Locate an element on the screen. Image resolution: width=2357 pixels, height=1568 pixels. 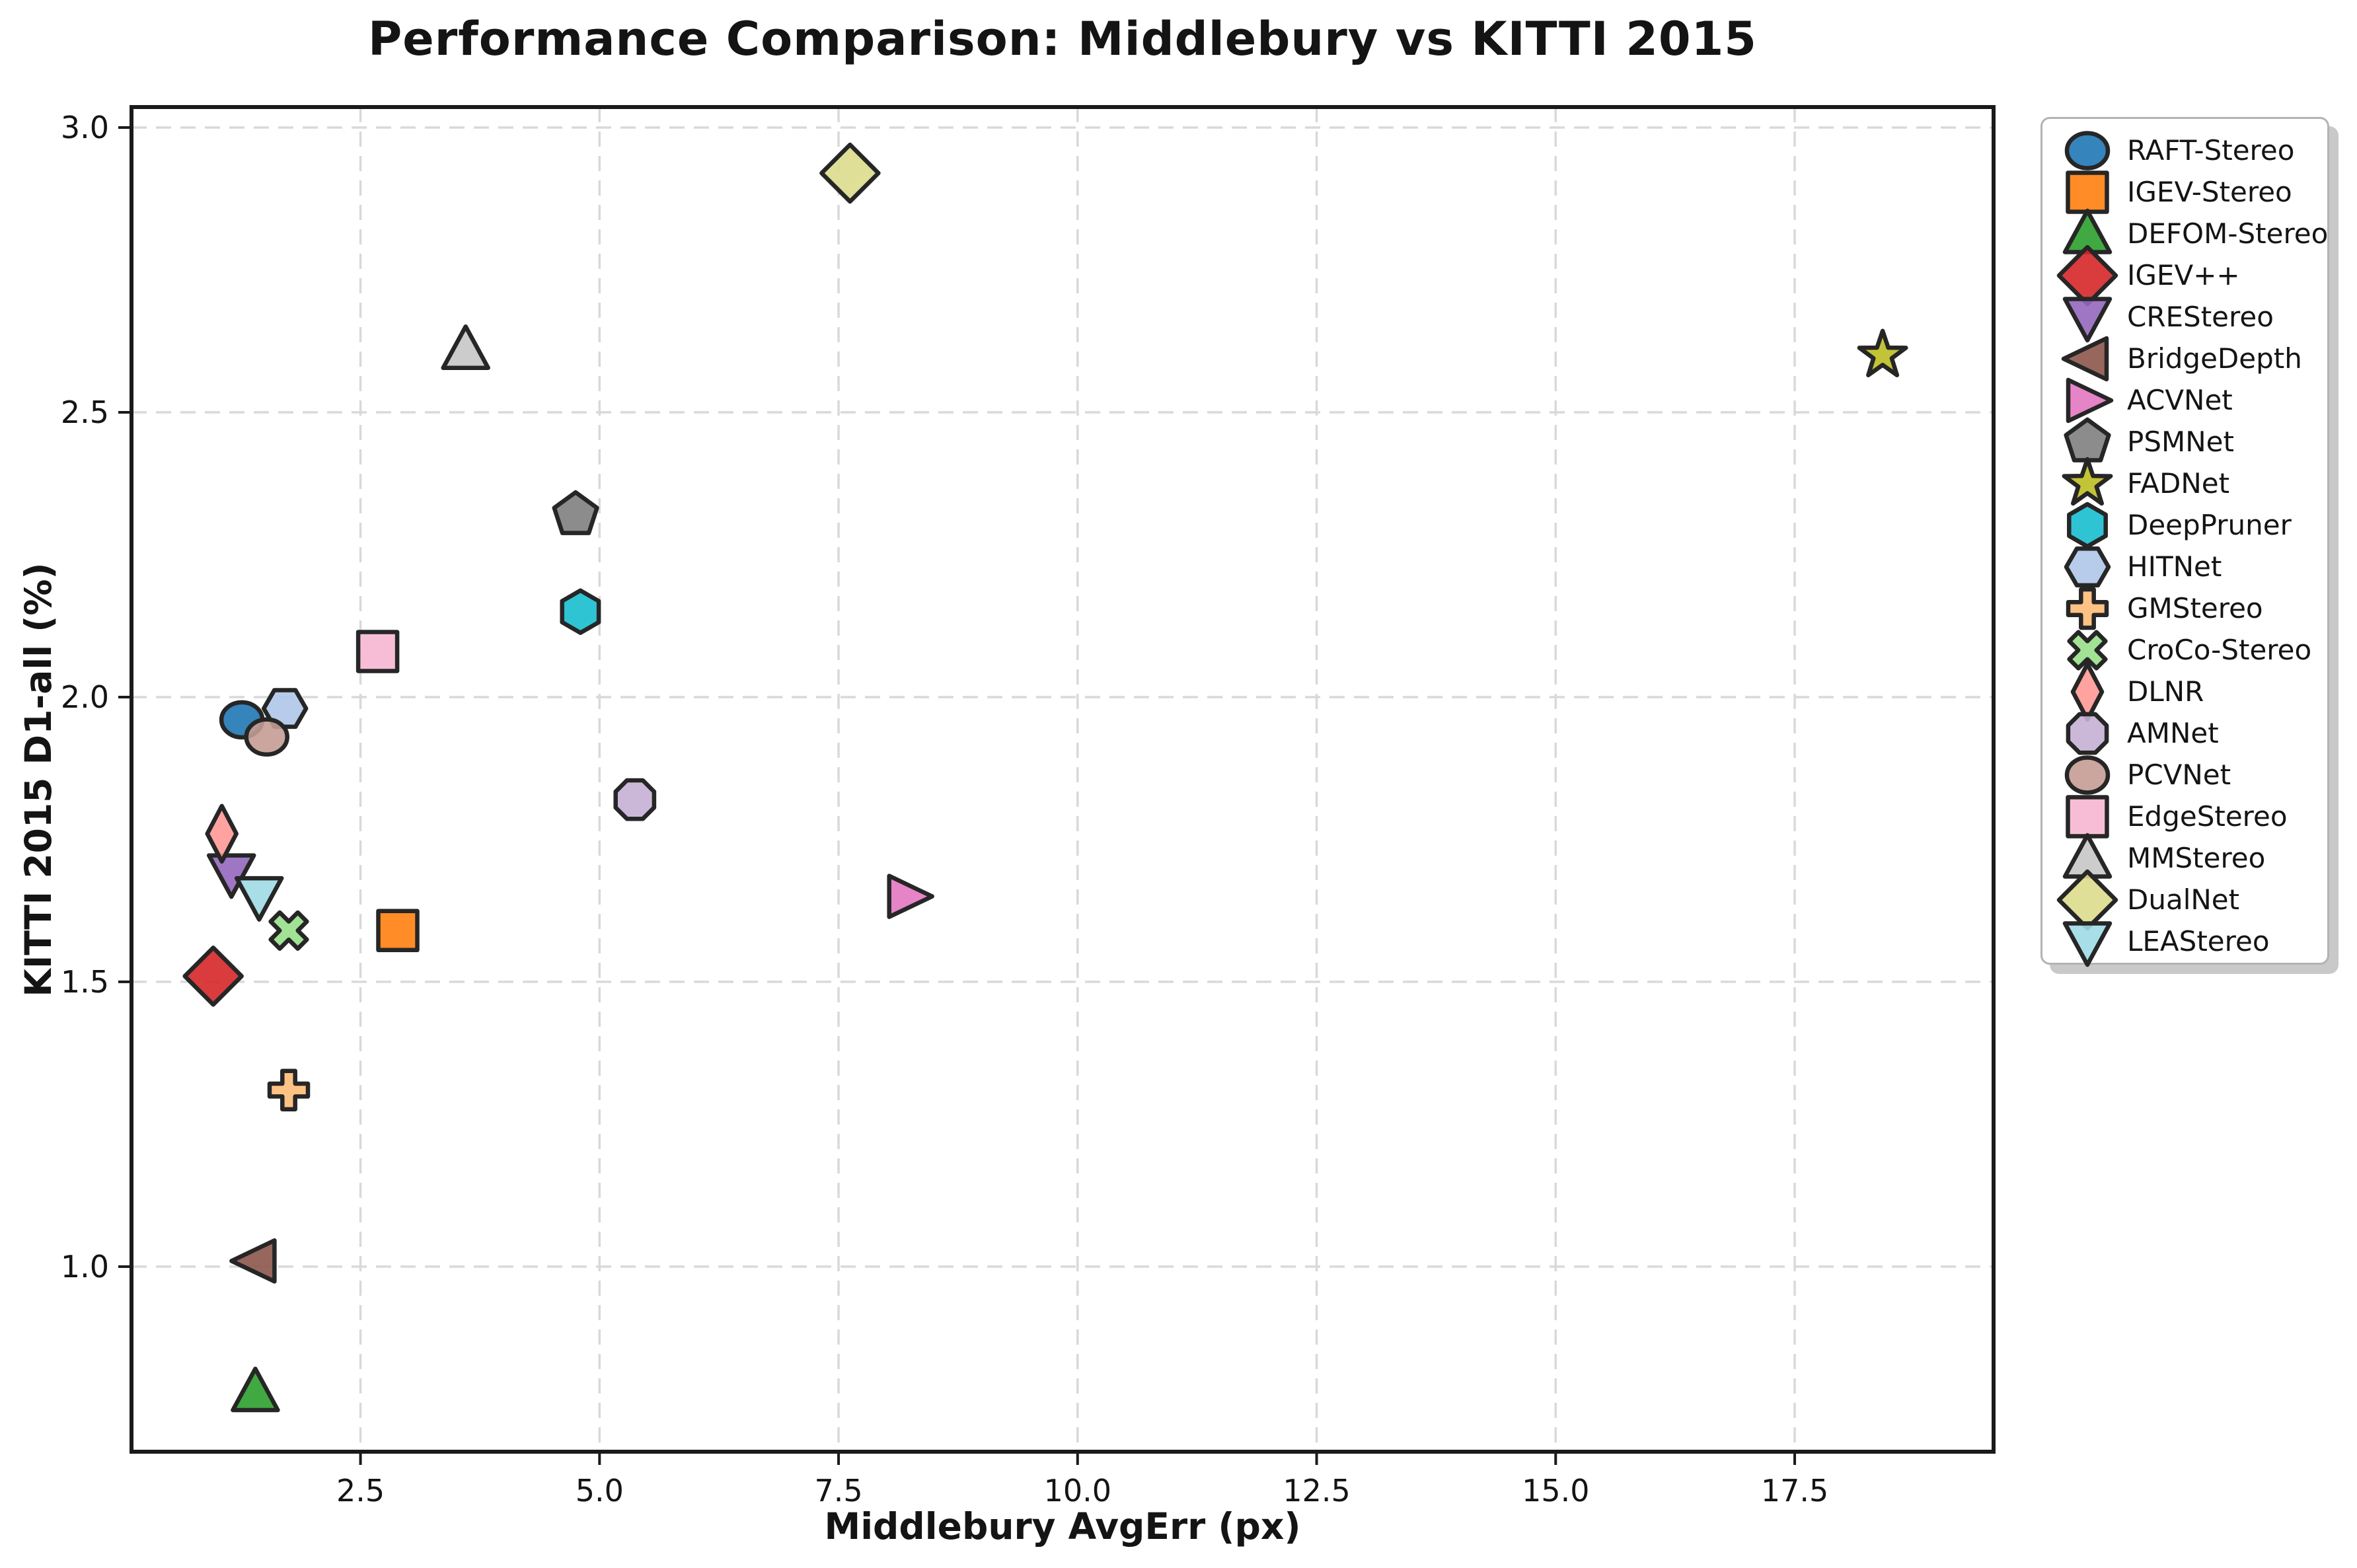
legend-label: CREStereo is located at coordinates (2200, 317).